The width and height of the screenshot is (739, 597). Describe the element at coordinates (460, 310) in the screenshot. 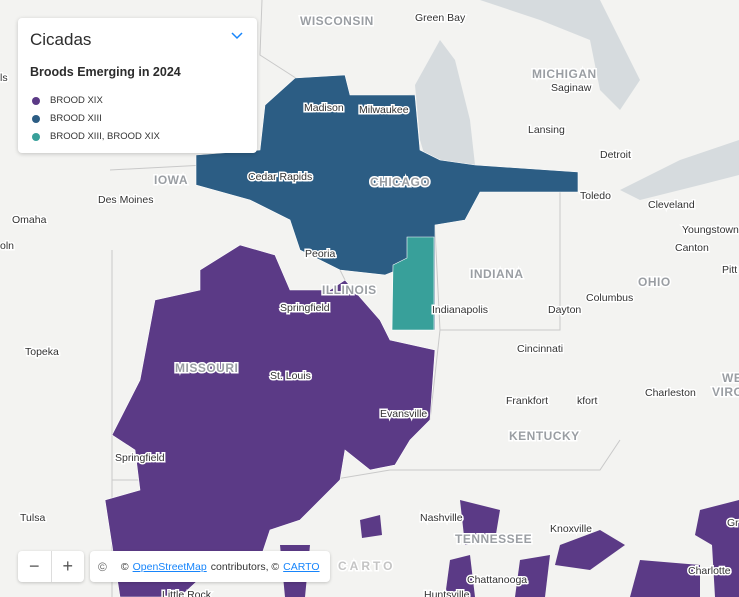

I see `city-label: Indianapolis` at that location.